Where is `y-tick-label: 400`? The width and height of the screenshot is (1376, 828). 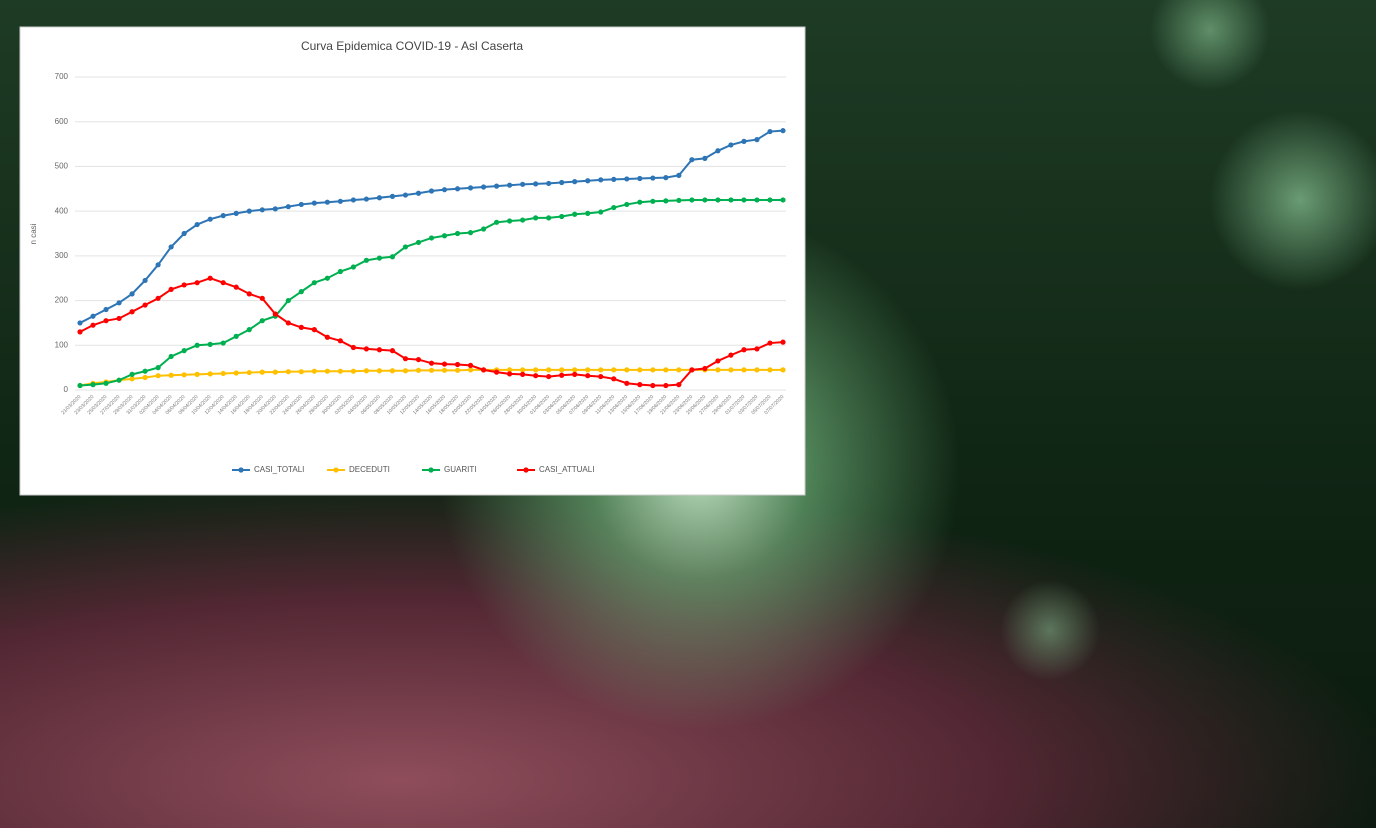 y-tick-label: 400 is located at coordinates (62, 210).